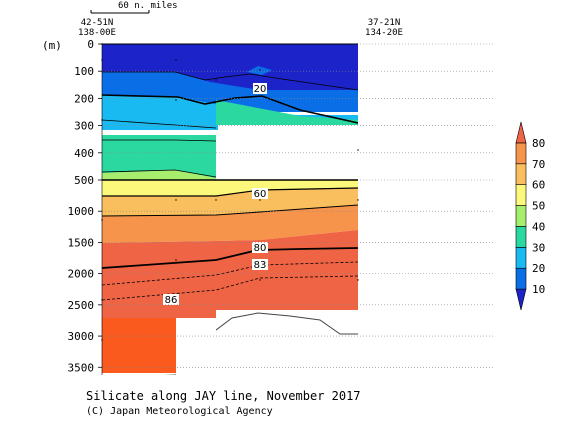  Describe the element at coordinates (81, 211) in the screenshot. I see `depth-tick-label-1000: 1000` at that location.